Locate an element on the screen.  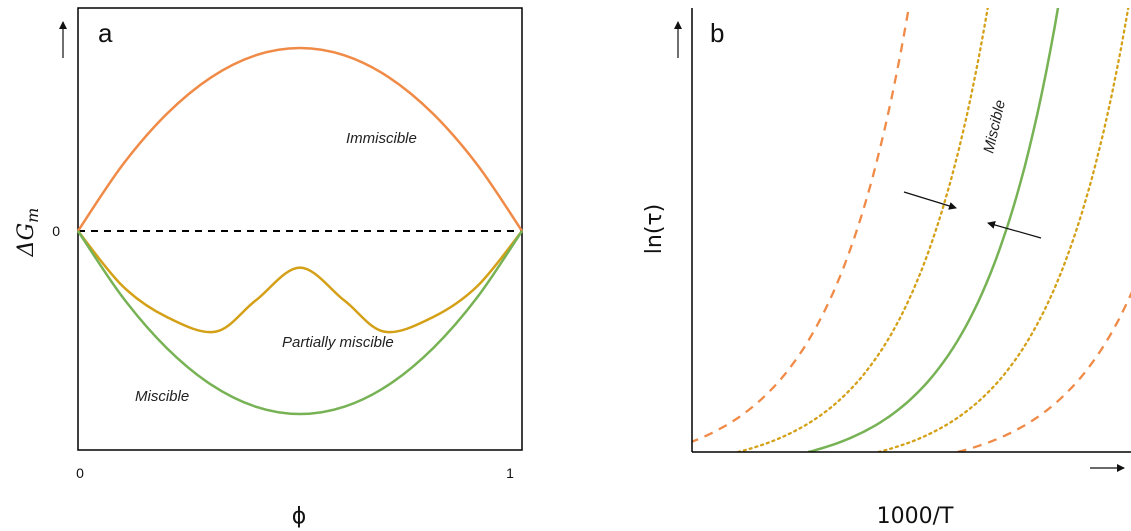
panel-a-xlabel: ϕ is located at coordinates (299, 516).